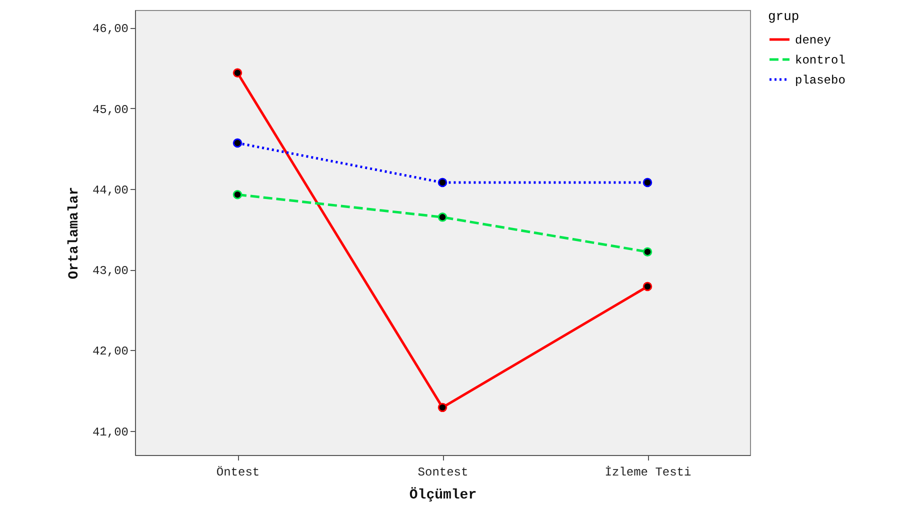 This screenshot has height=515, width=917. Describe the element at coordinates (110, 29) in the screenshot. I see `y-tick-label: 46,00` at that location.